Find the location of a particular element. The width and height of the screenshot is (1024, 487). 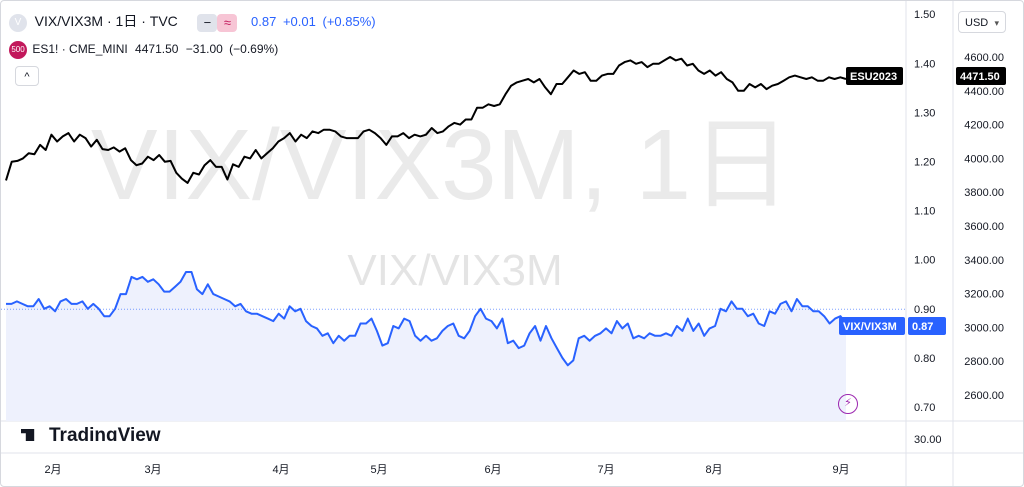

change-percent: (+0.85%) is located at coordinates (349, 21).